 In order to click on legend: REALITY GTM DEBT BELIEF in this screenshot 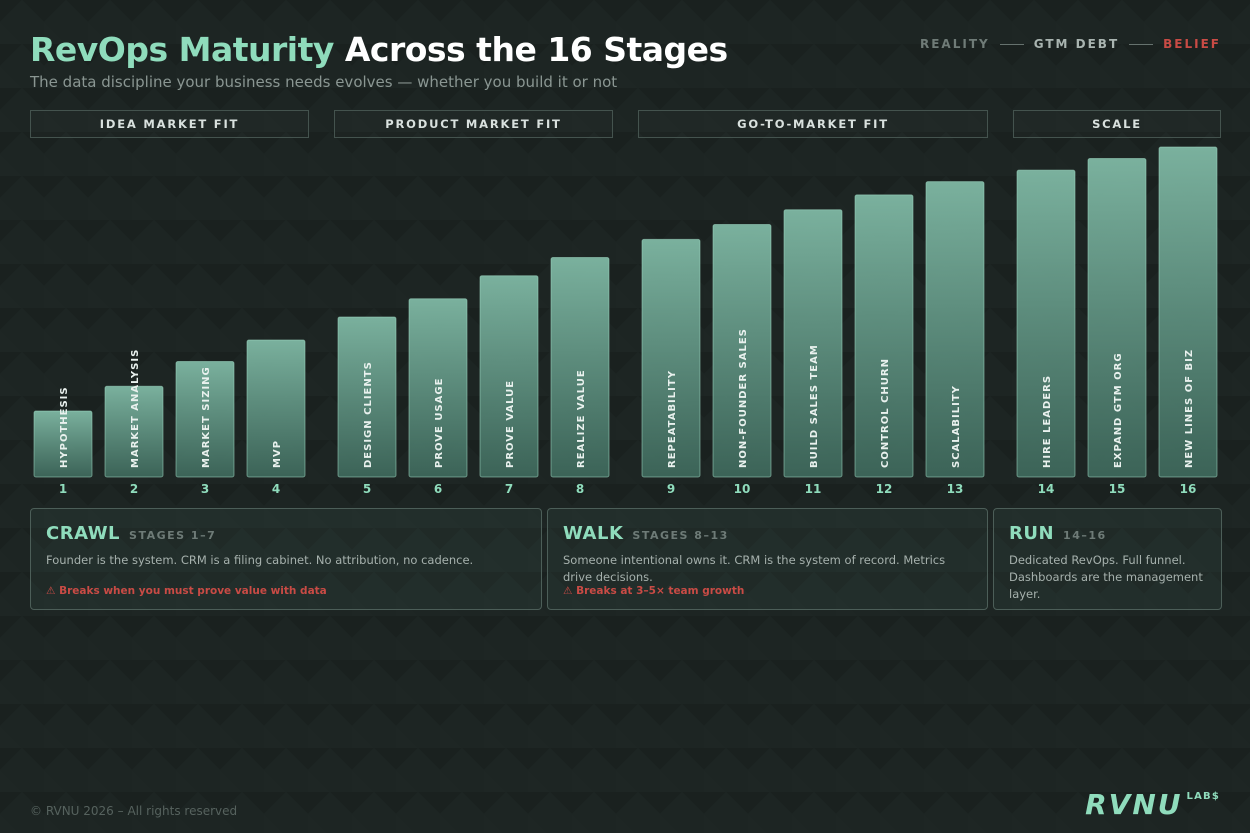, I will do `click(1070, 44)`.